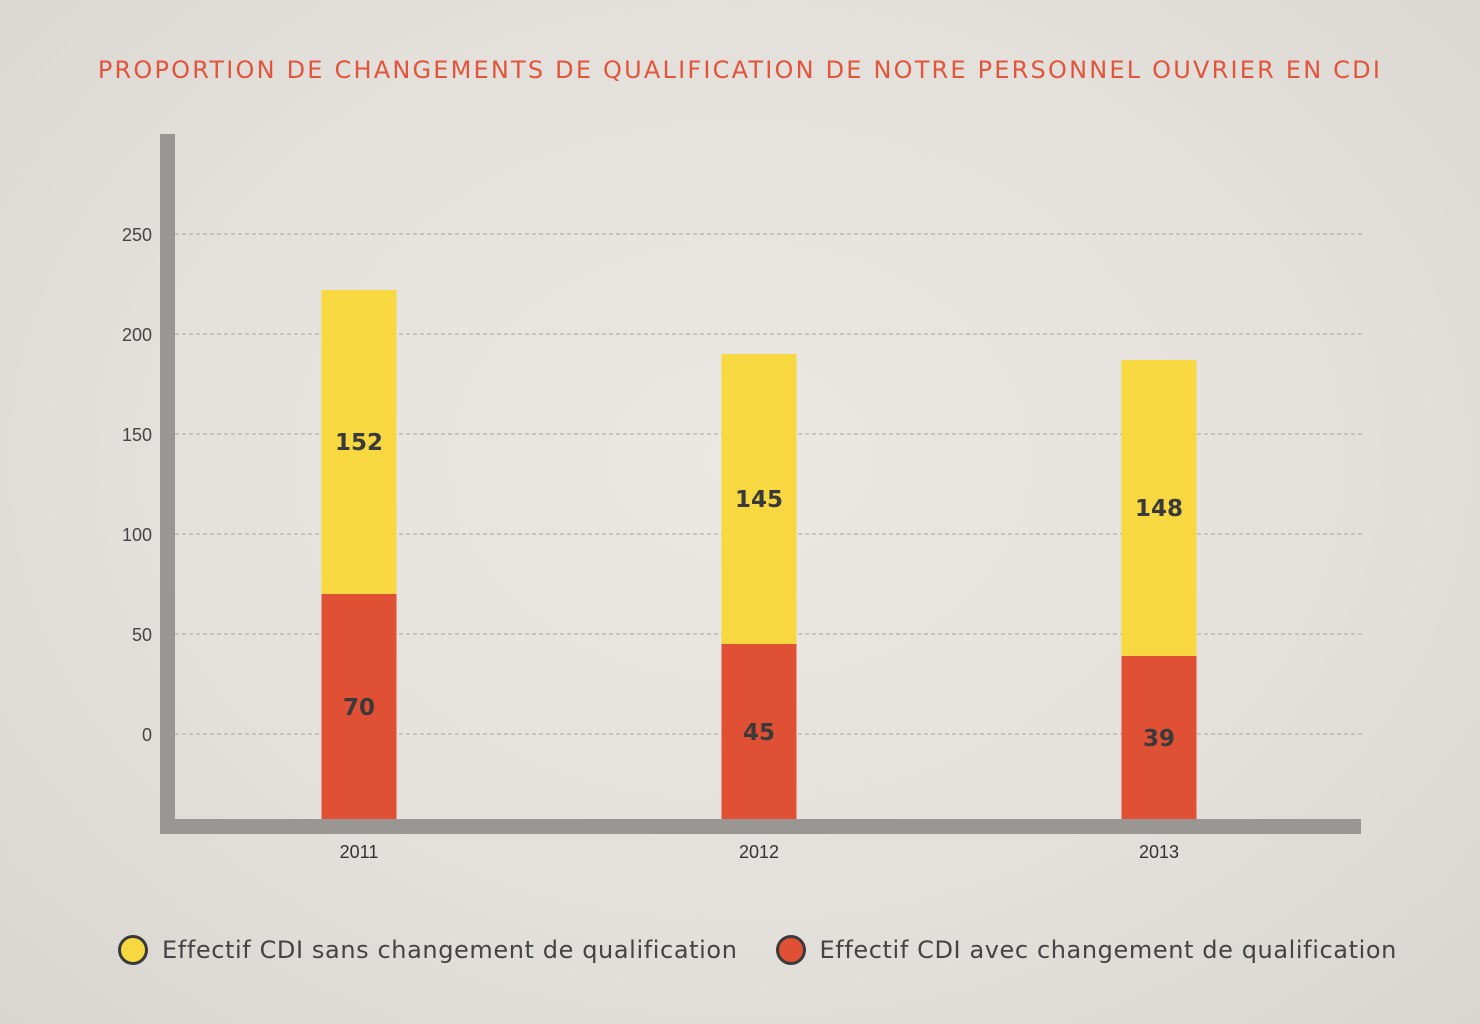 This screenshot has width=1480, height=1024. What do you see at coordinates (137, 535) in the screenshot?
I see `y-tick-label: 100` at bounding box center [137, 535].